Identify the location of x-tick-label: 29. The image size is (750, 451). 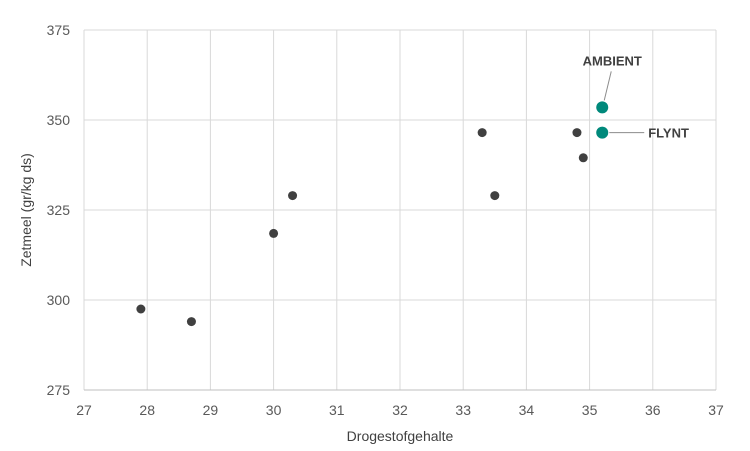
(211, 410).